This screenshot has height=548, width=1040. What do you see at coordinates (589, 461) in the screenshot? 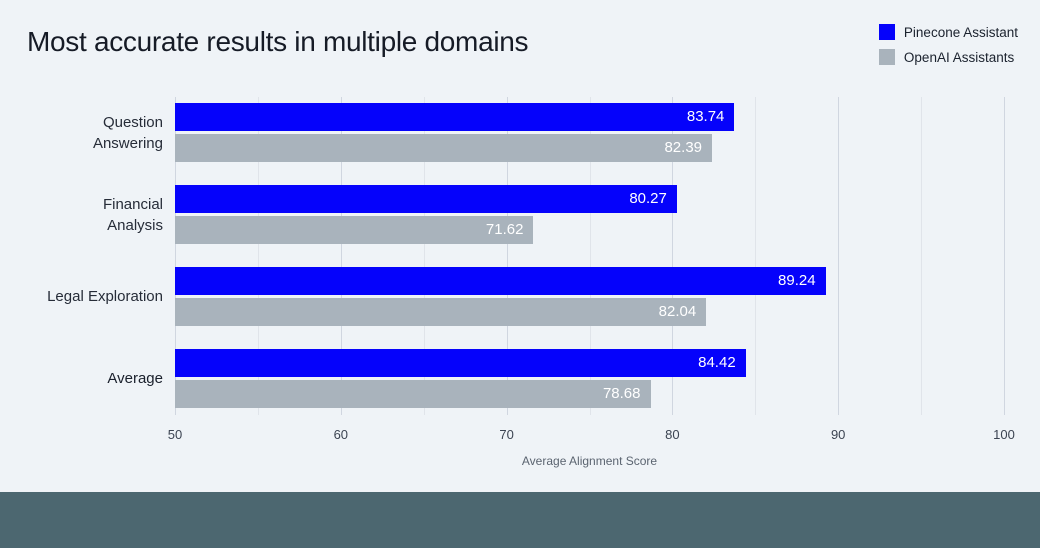
I see `x-axis-label: Average Alignment Score` at bounding box center [589, 461].